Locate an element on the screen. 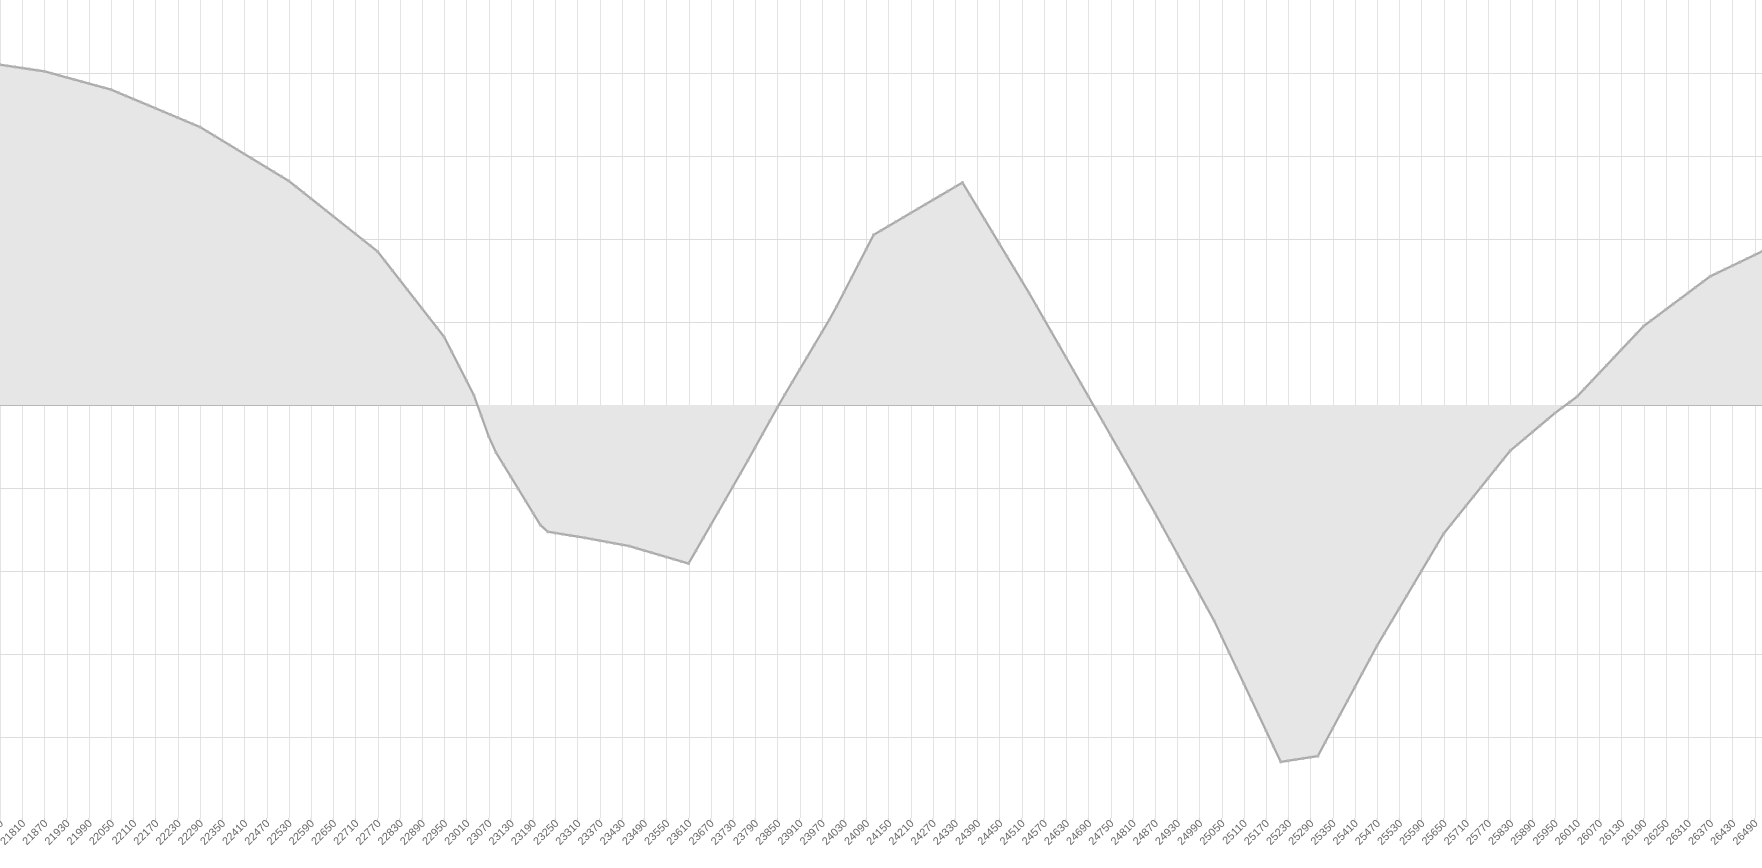  x-tick-label: 26490 is located at coordinates (1746, 833).